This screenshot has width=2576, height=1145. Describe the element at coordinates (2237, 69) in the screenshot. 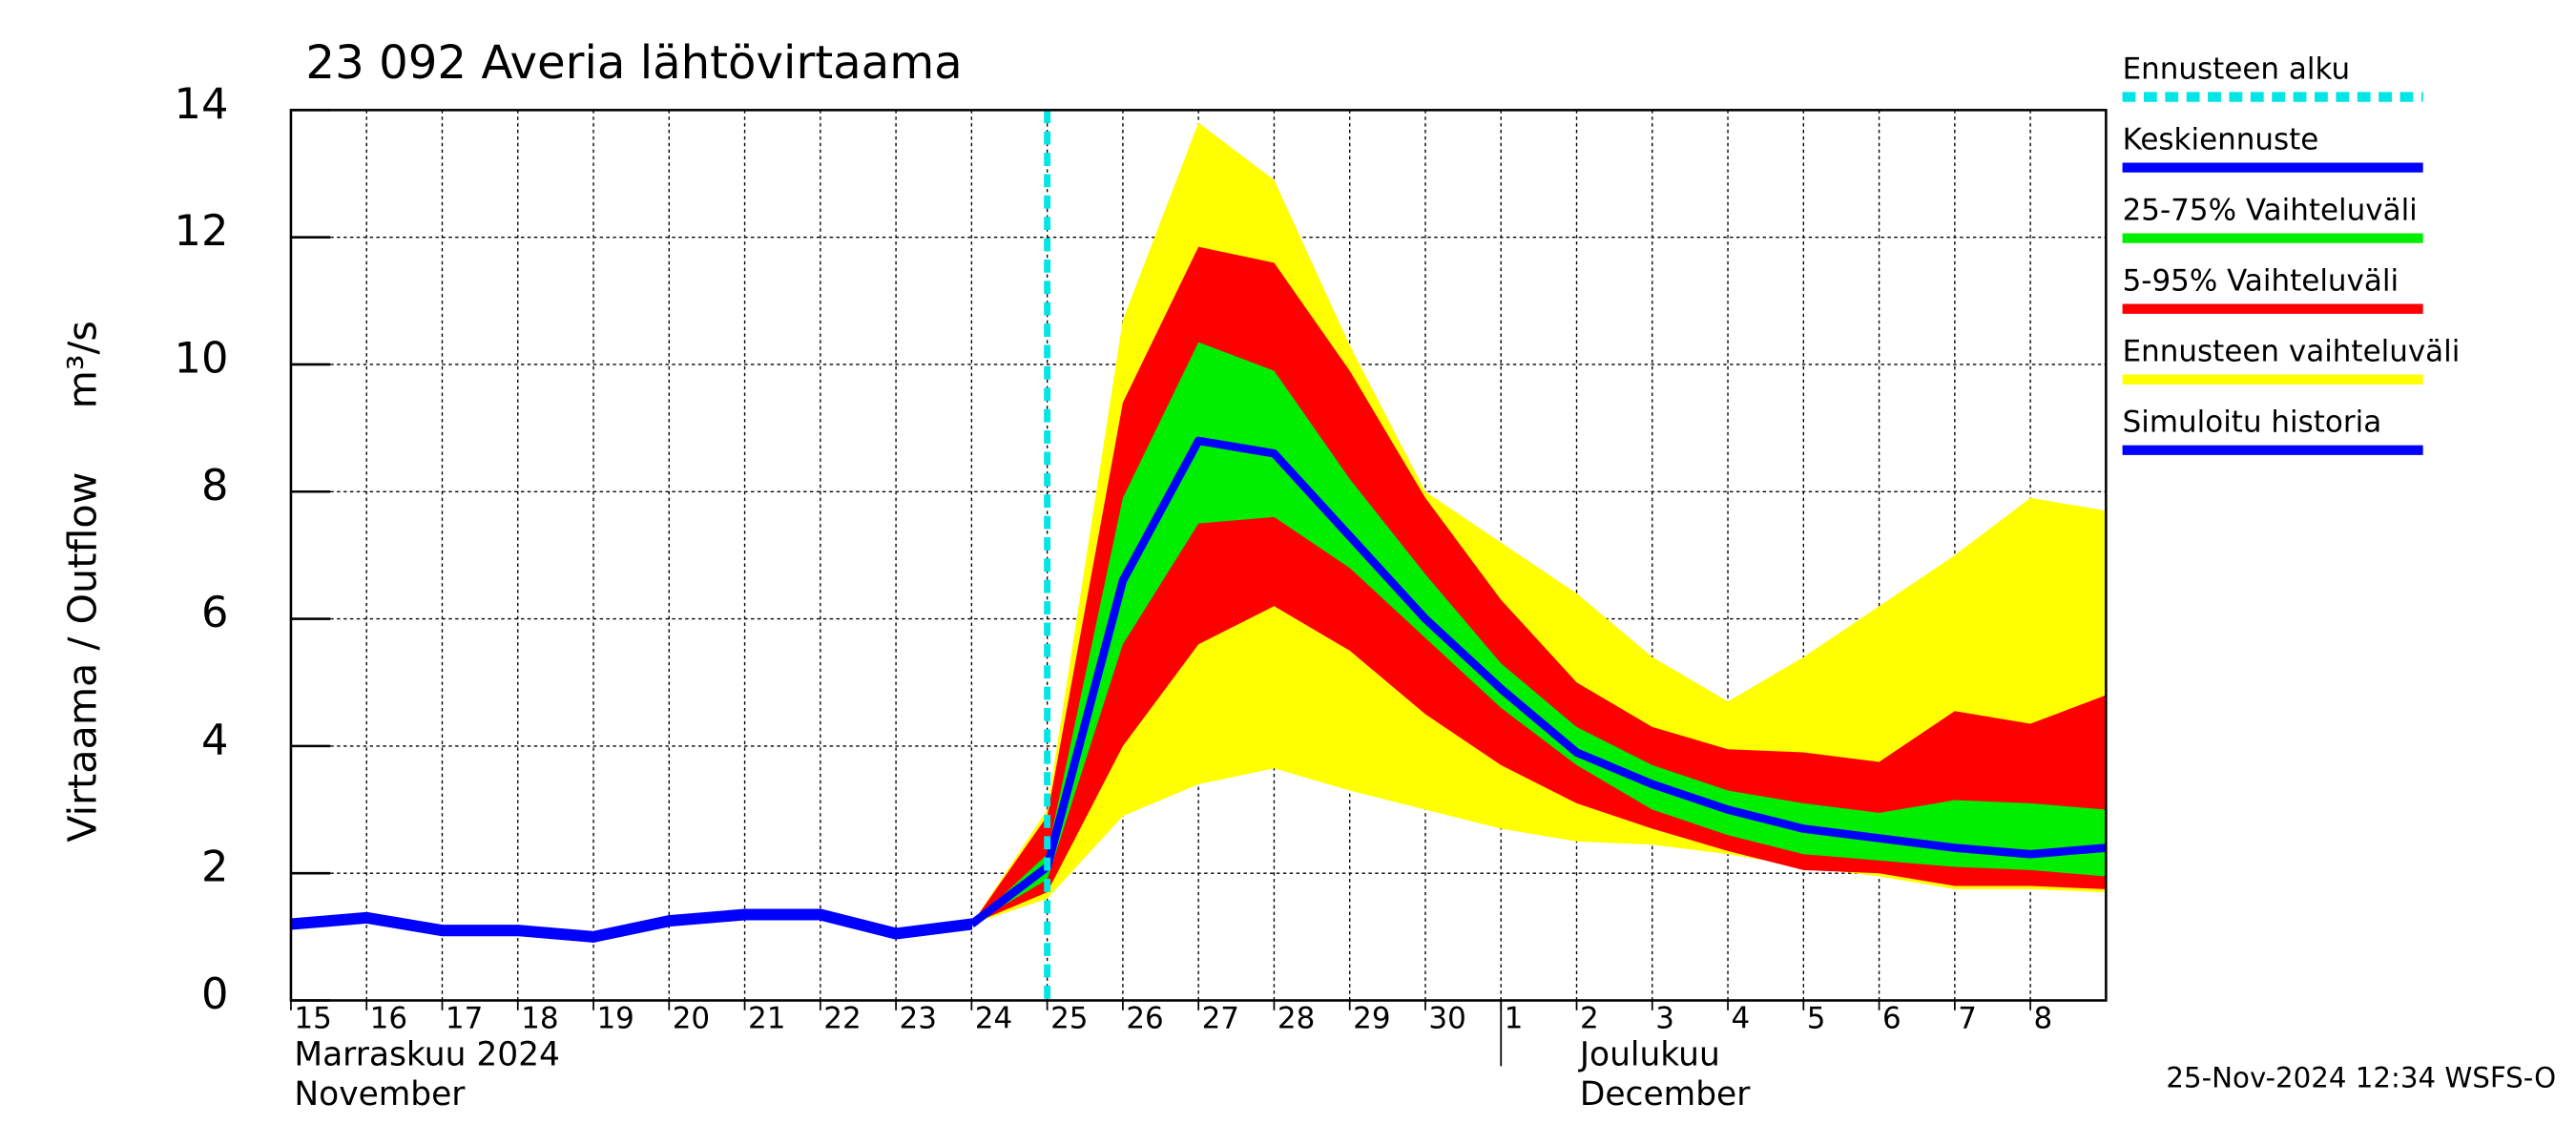

I see `legend-label: Ennusteen alku` at that location.